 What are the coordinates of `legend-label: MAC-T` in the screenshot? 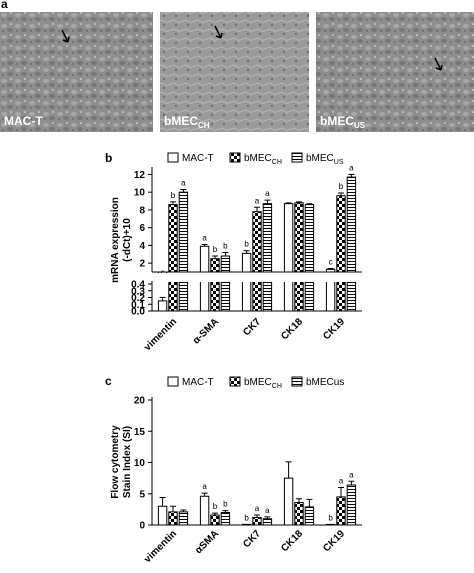 It's located at (198, 382).